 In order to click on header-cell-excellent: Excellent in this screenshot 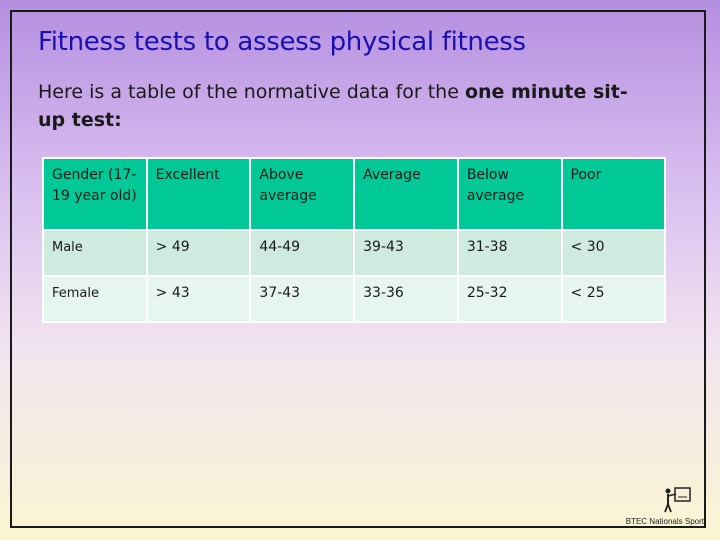, I will do `click(198, 194)`.